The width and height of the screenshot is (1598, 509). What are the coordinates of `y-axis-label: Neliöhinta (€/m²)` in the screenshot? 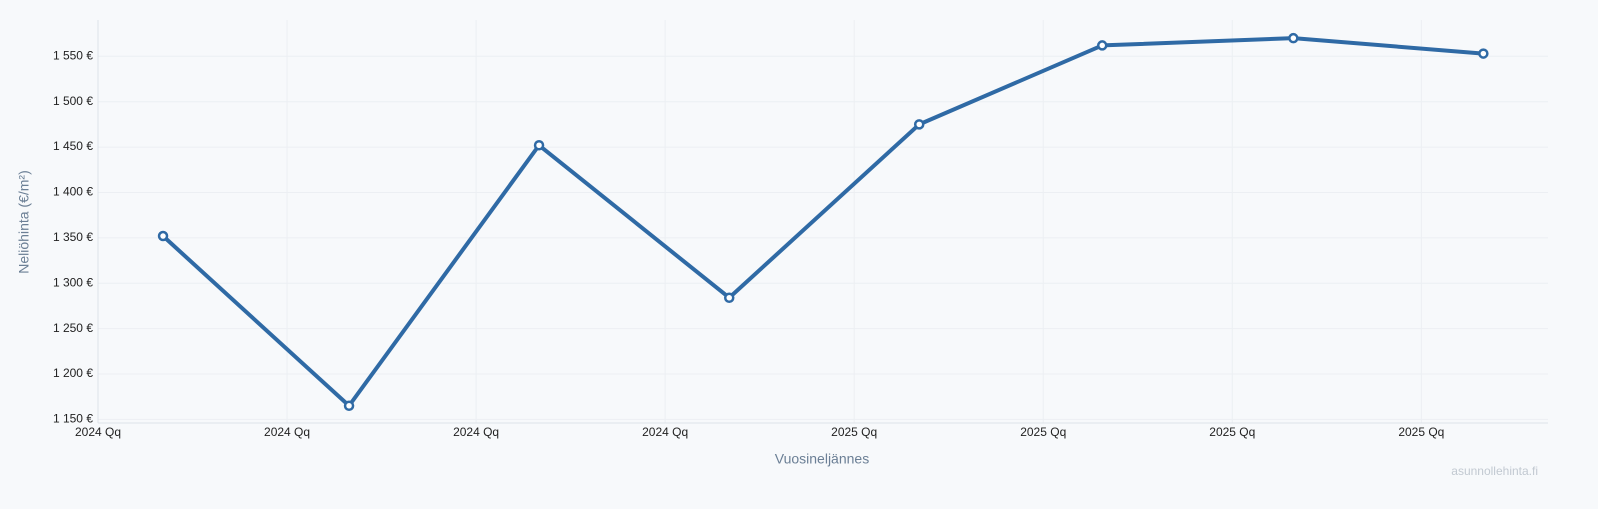 It's located at (24, 221).